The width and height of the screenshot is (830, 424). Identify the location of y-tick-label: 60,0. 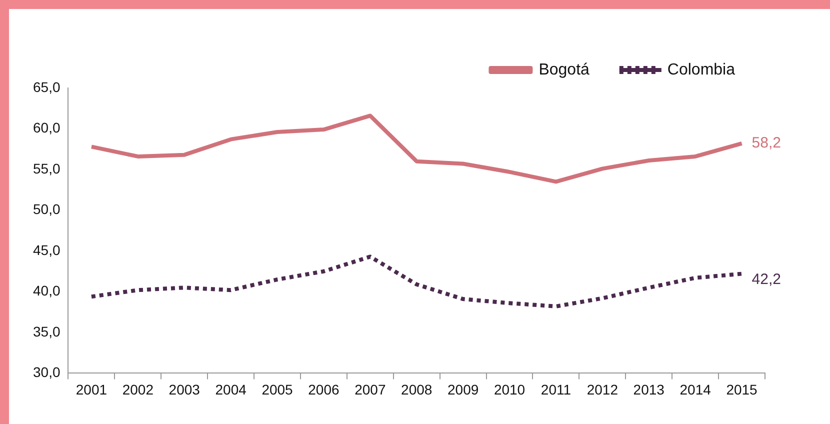
(46, 128).